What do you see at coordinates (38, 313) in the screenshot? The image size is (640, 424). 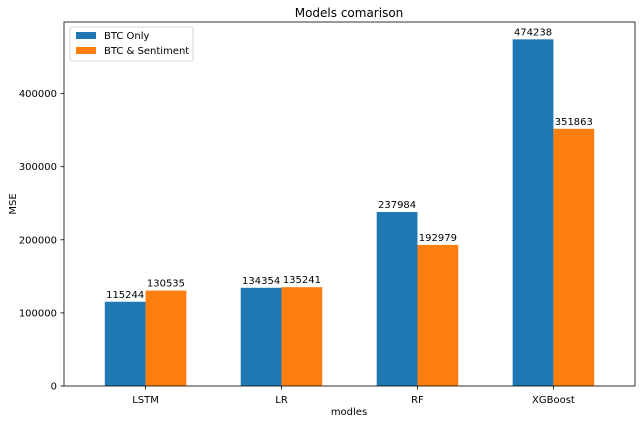 I see `y-tick-label-100000: 100000` at bounding box center [38, 313].